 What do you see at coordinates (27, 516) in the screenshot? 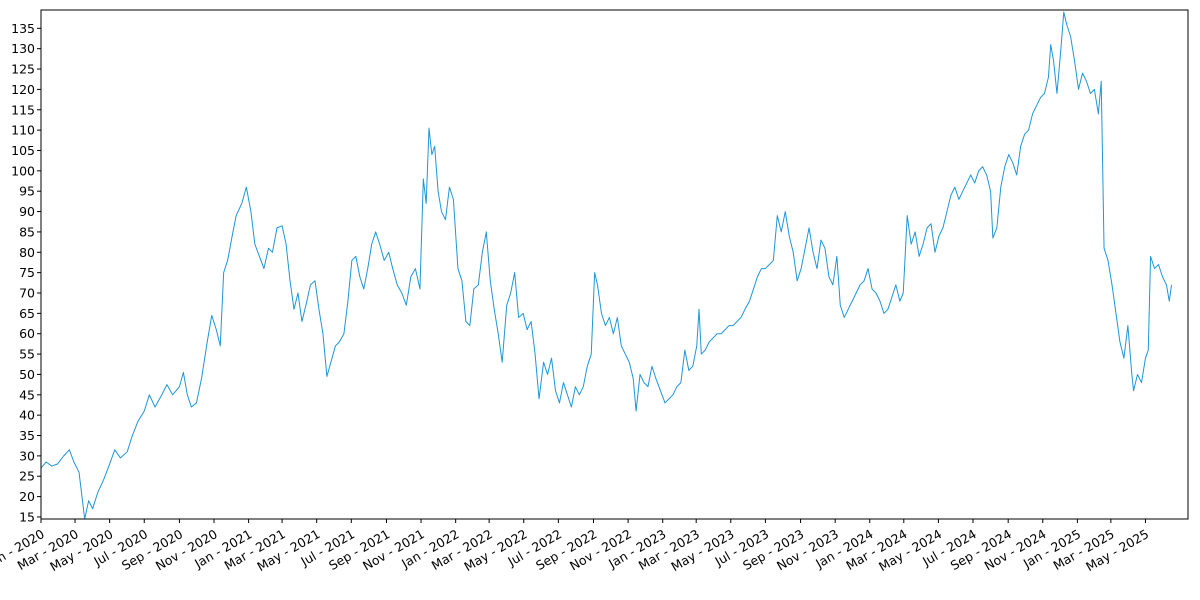
I see `y-tick-label: 15` at bounding box center [27, 516].